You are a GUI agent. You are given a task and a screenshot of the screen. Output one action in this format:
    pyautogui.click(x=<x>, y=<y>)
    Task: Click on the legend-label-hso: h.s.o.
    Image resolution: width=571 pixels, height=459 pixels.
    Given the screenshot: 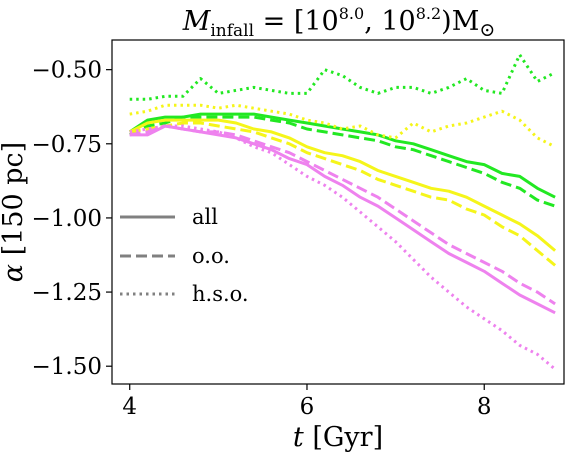 What is the action you would take?
    pyautogui.click(x=220, y=294)
    